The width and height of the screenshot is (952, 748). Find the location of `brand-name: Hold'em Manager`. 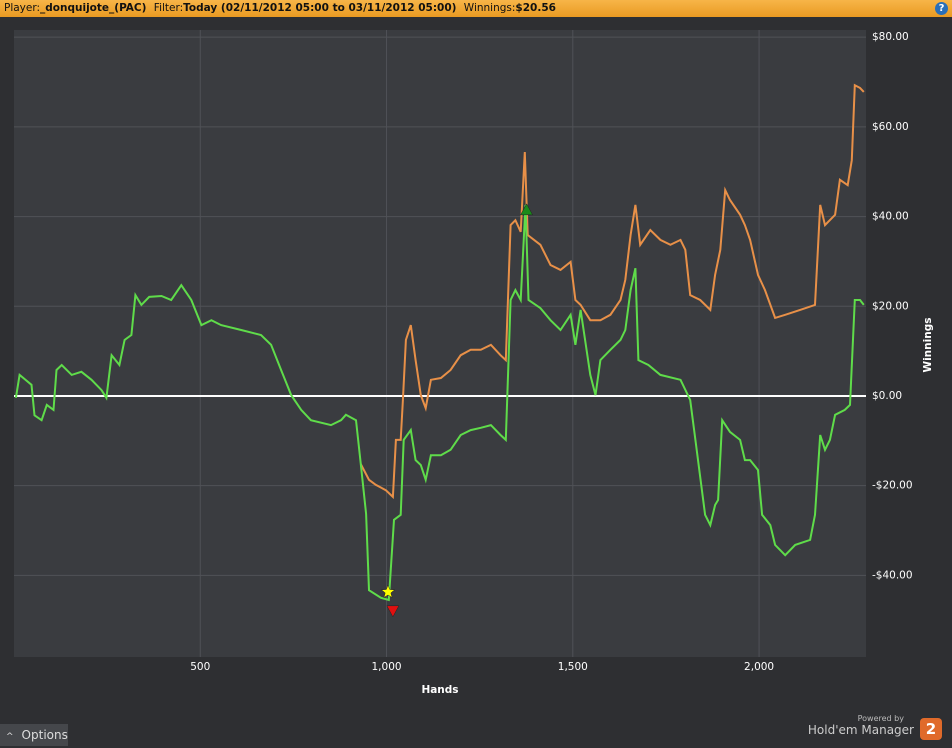

brand-name: Hold'em Manager is located at coordinates (860, 730).